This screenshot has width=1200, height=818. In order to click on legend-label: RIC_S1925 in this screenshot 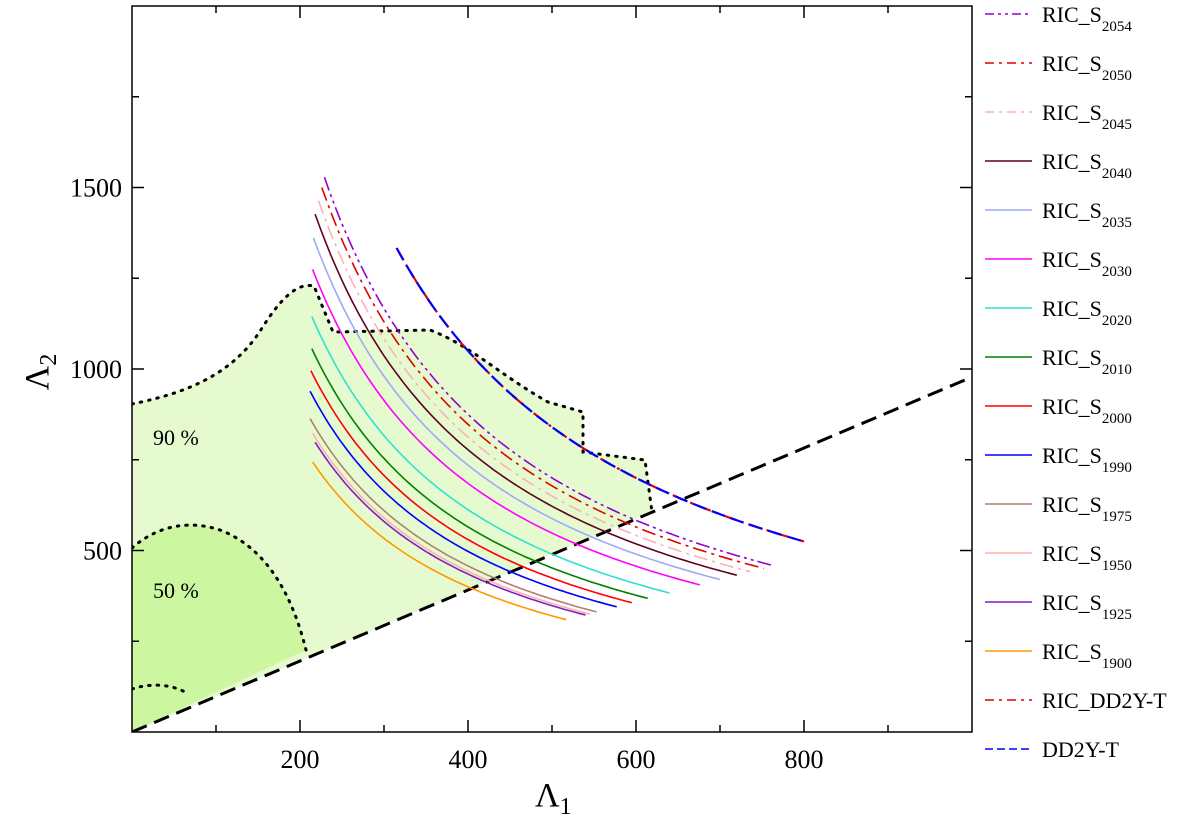, I will do `click(1087, 606)`.